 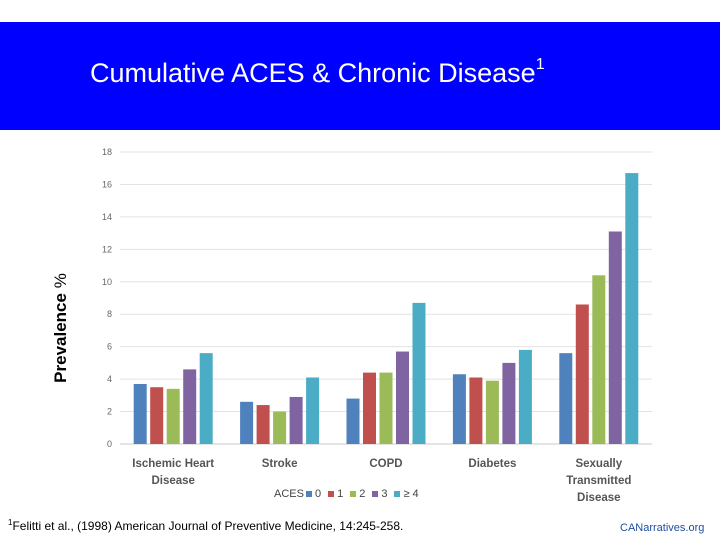 I want to click on chart-legend: ACES 0 1 2 3 ≥ 4, so click(x=350, y=494).